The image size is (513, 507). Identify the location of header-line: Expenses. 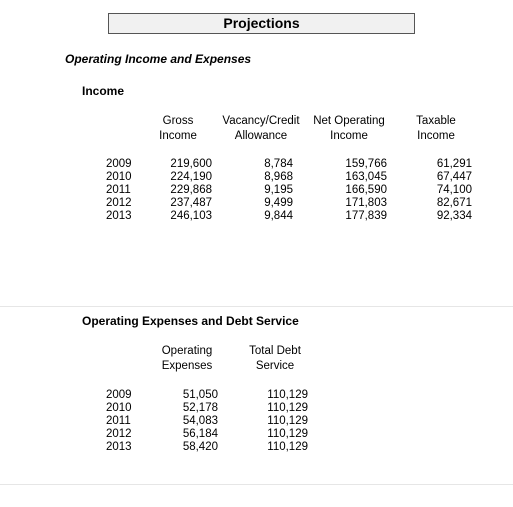
(187, 366).